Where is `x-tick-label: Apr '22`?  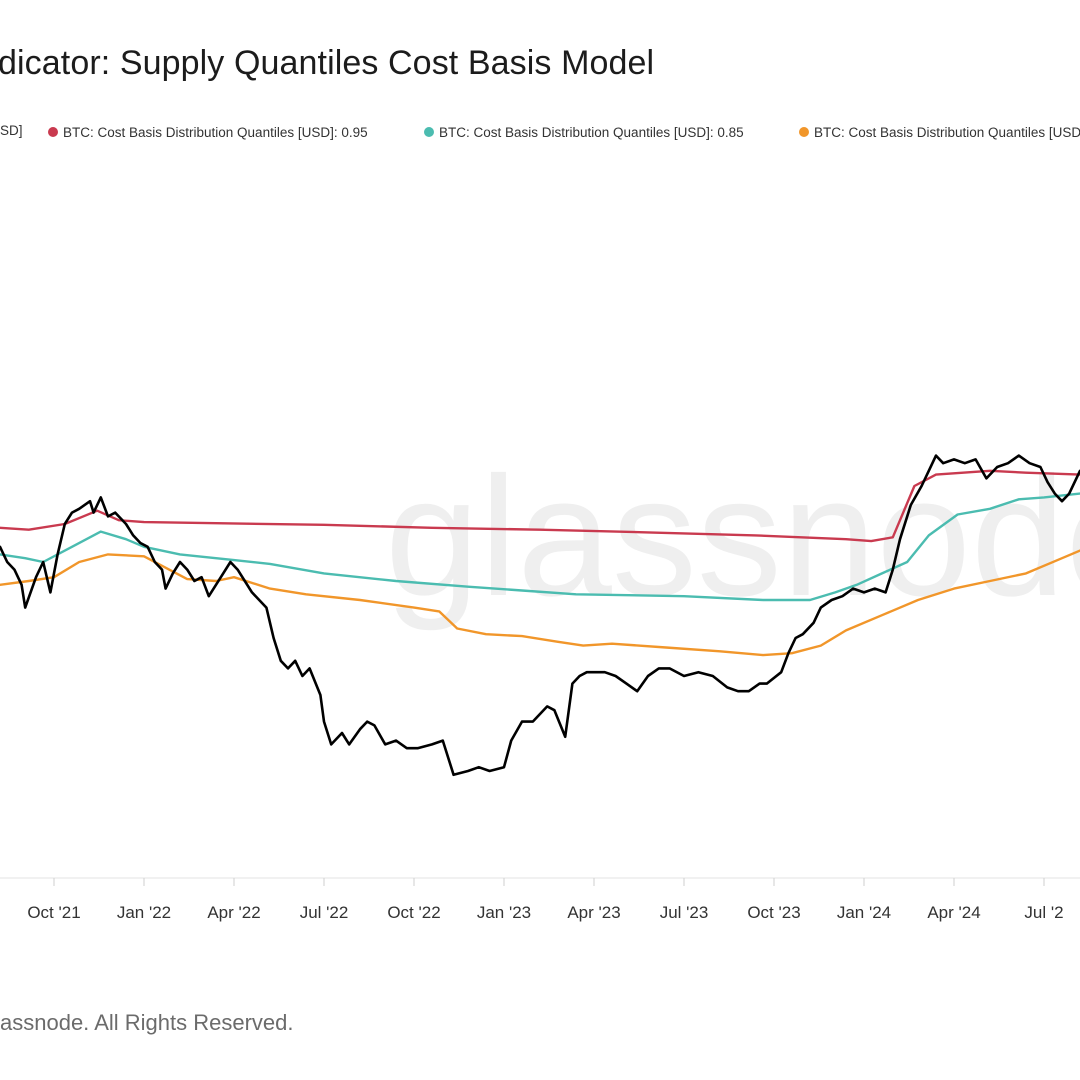
x-tick-label: Apr '22 is located at coordinates (233, 912).